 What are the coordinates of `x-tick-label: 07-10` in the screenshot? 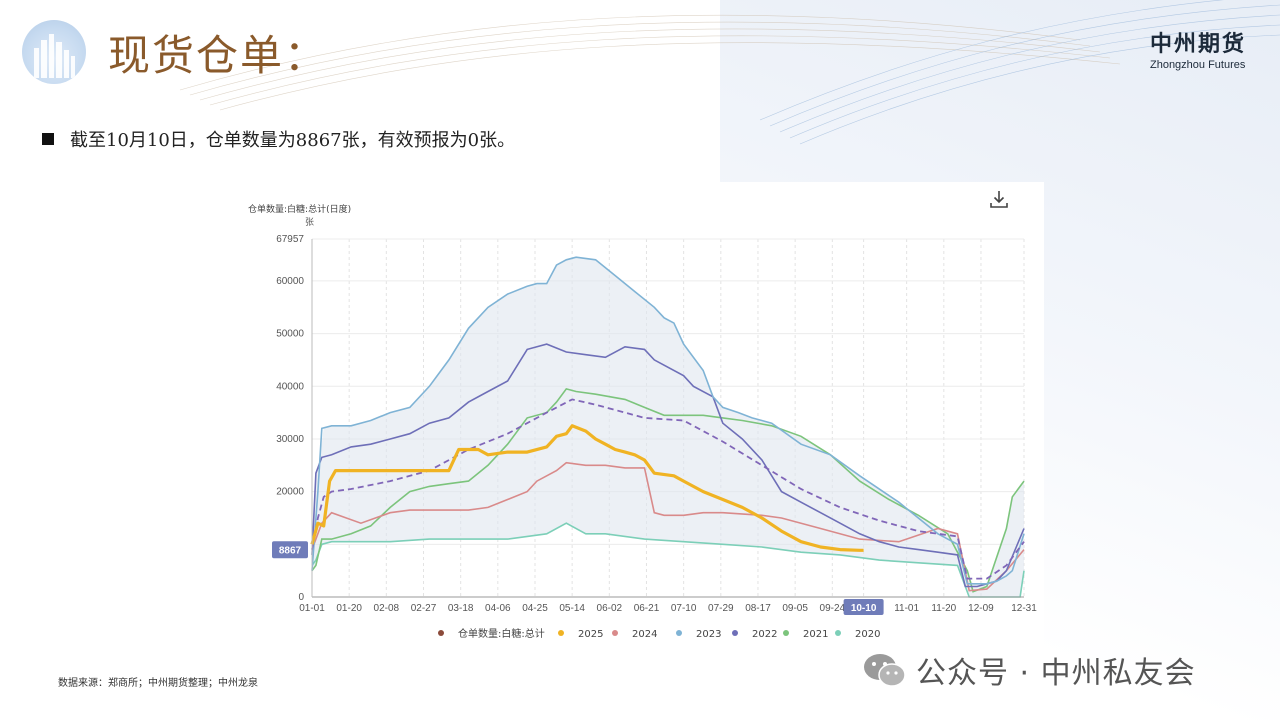 It's located at (684, 608).